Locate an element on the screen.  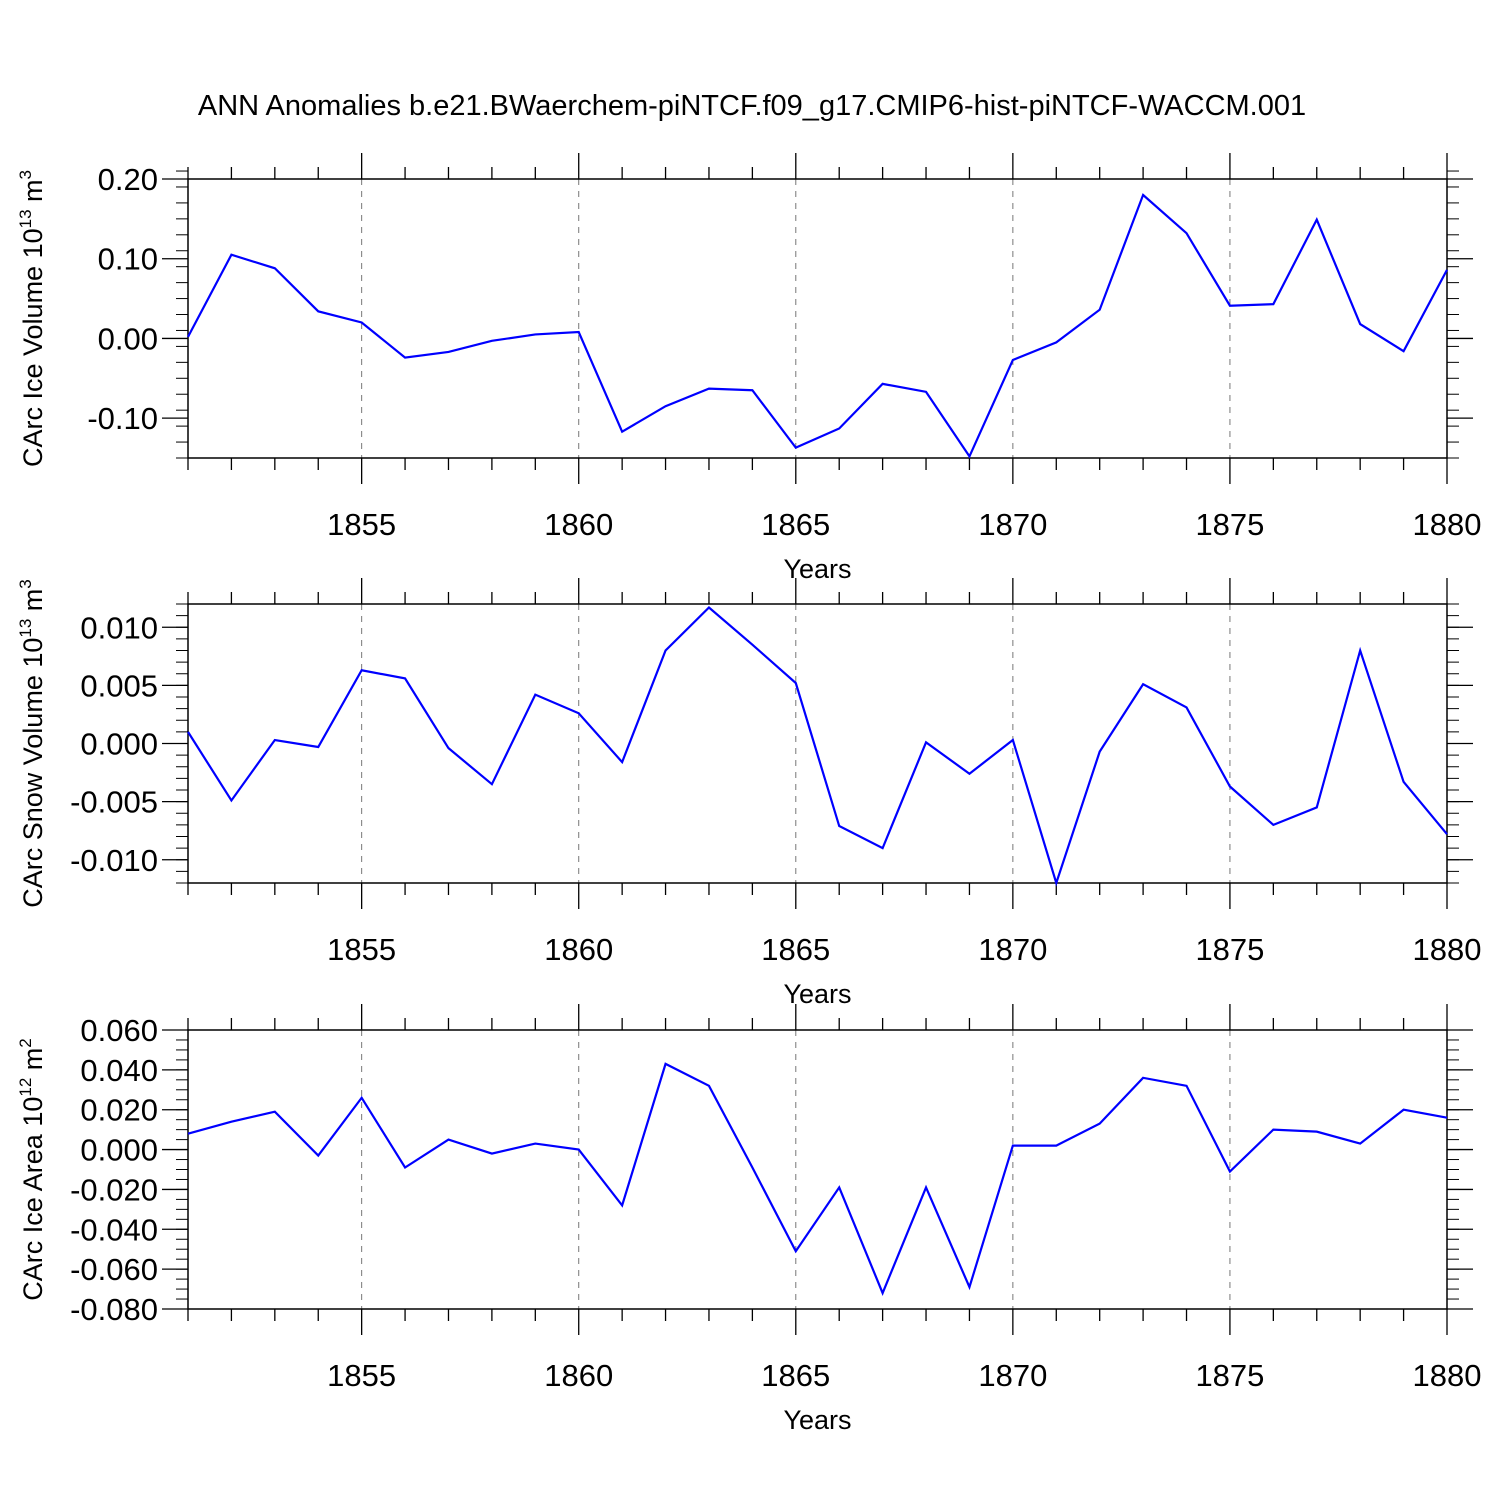
y-tick-label: 0.020 is located at coordinates (119, 1110).